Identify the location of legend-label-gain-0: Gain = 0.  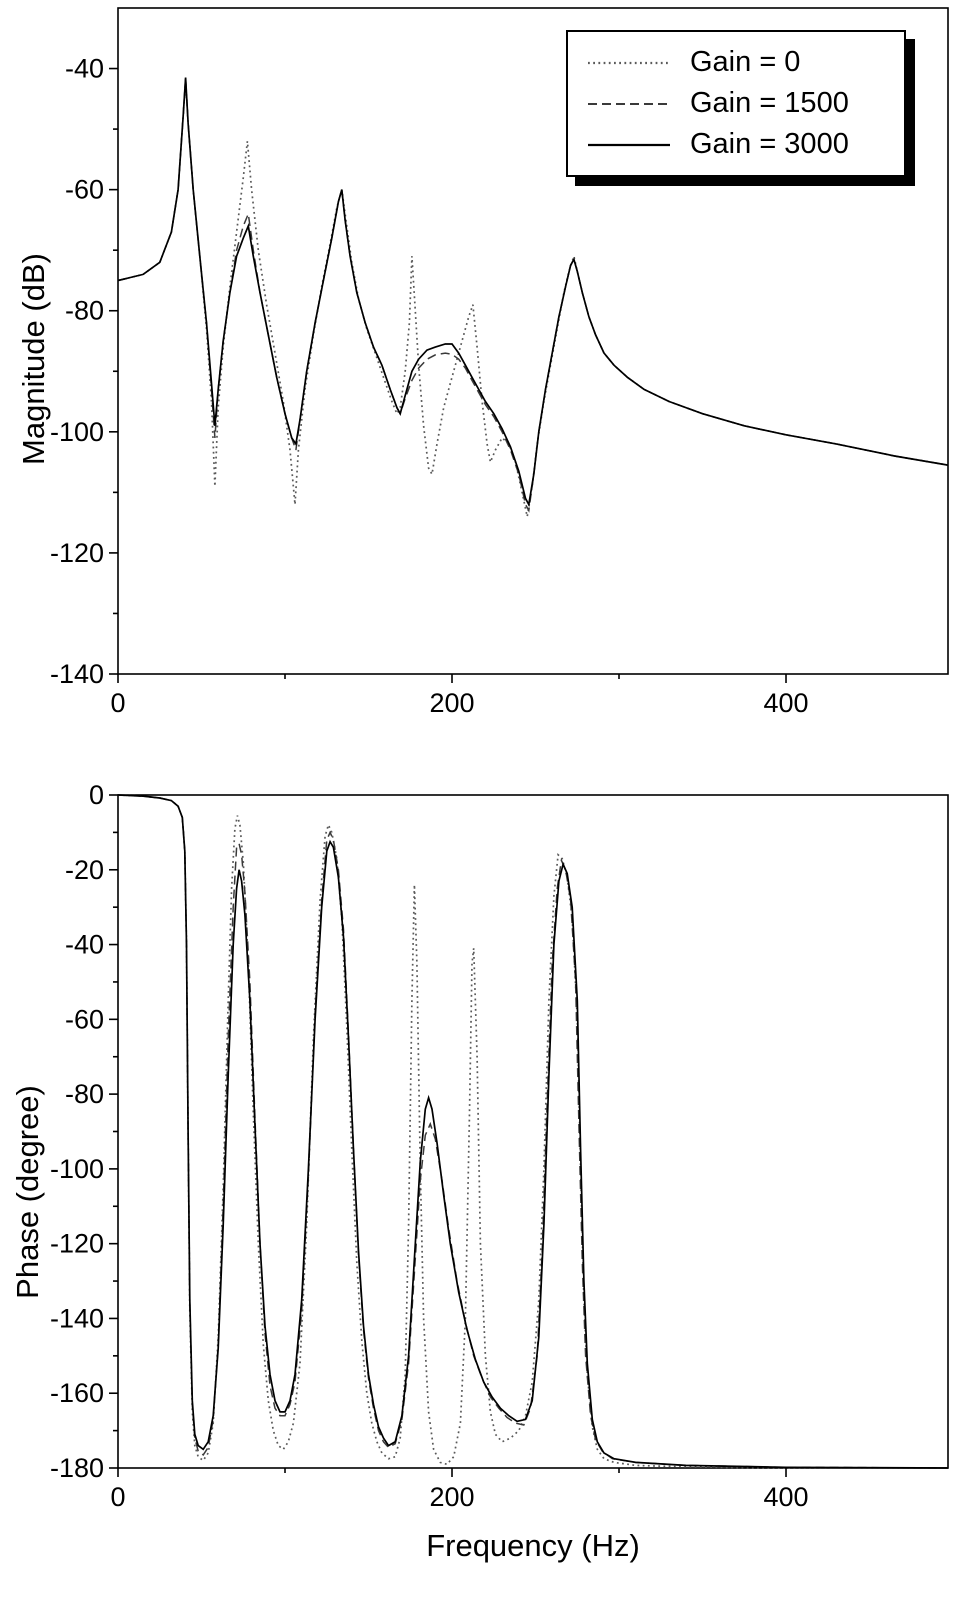
(745, 62).